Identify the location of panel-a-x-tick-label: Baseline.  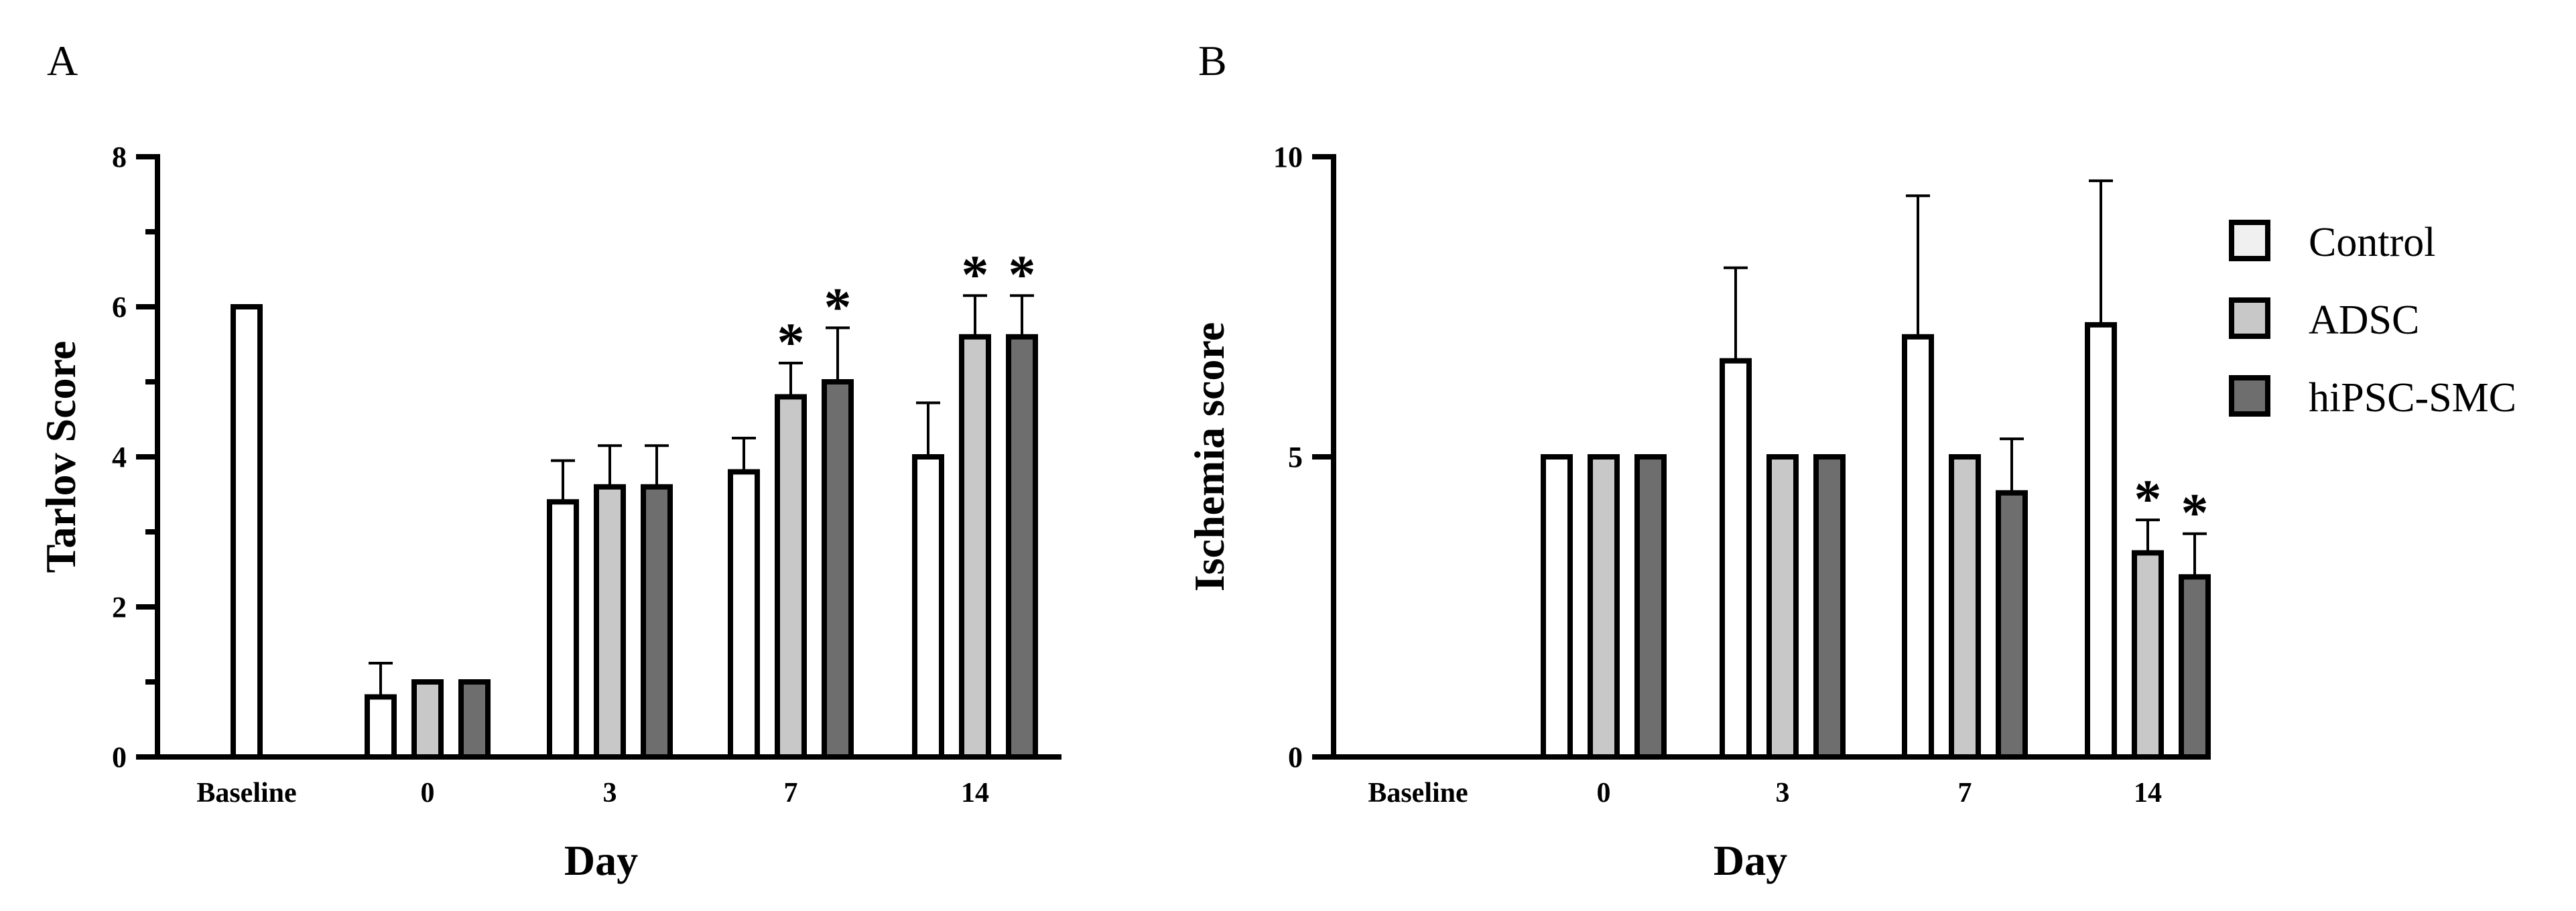
(246, 793).